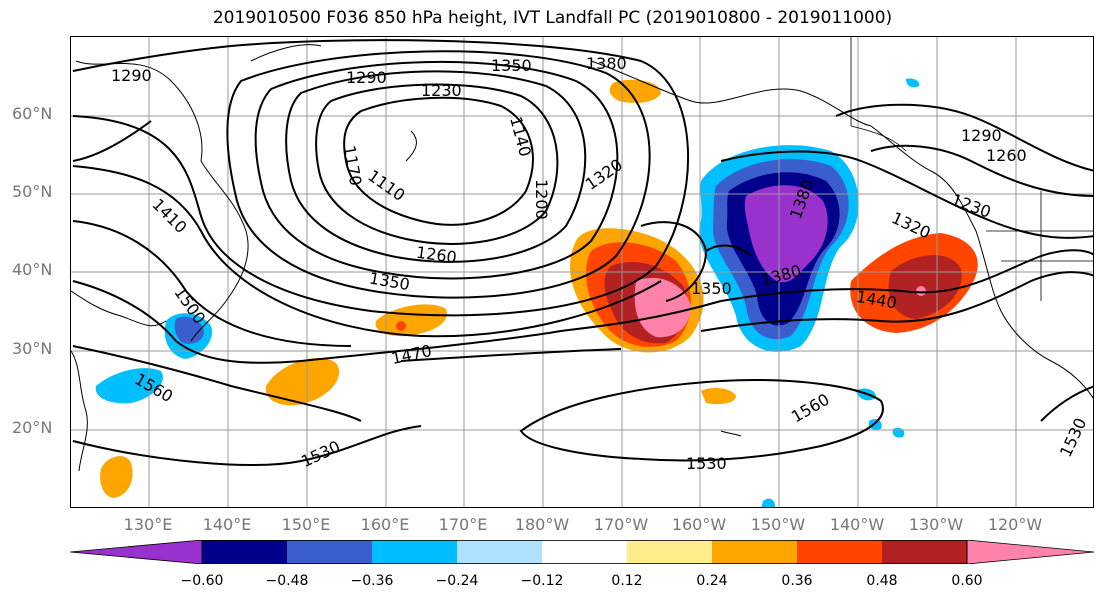  What do you see at coordinates (778, 524) in the screenshot?
I see `lon-label-150w: 150°W` at bounding box center [778, 524].